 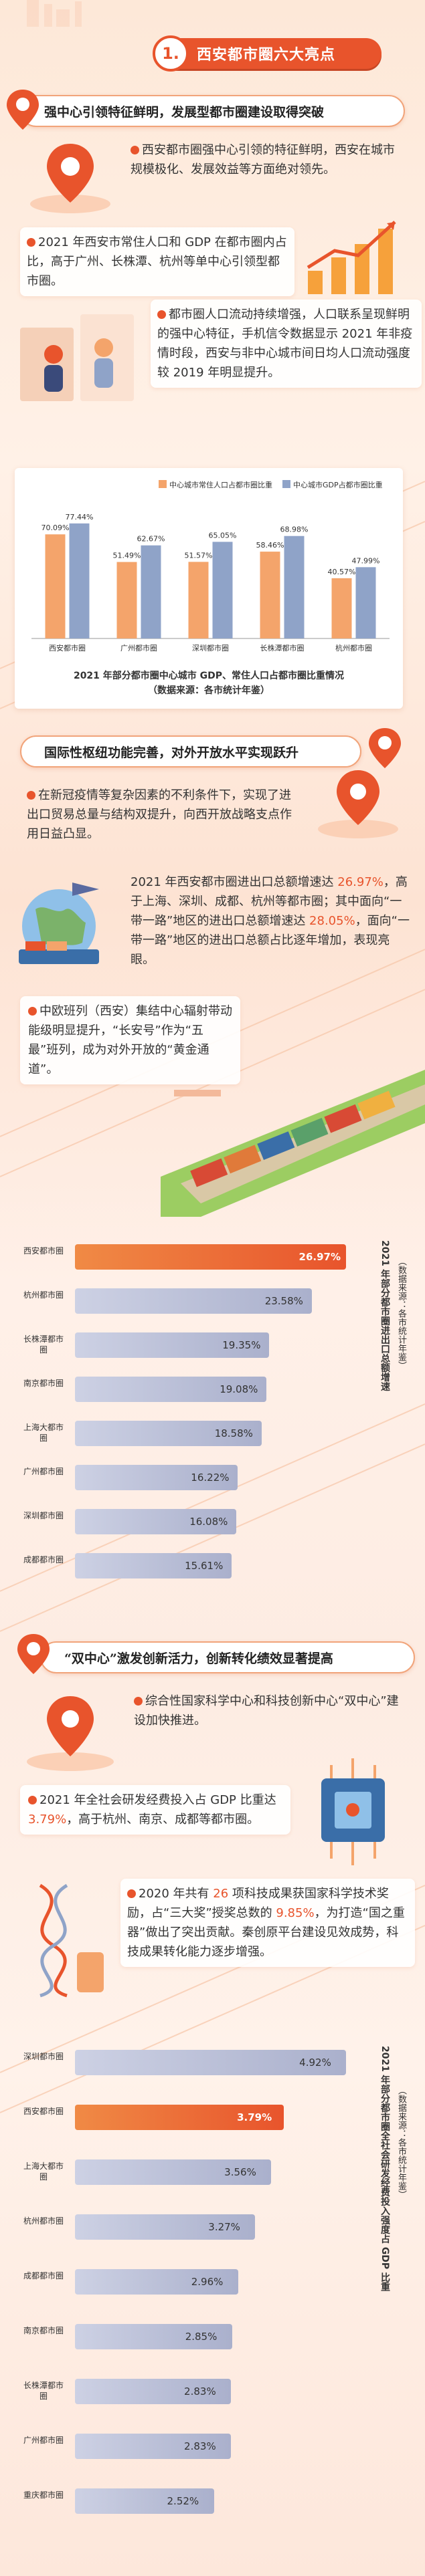 What do you see at coordinates (44, 2275) in the screenshot?
I see `category-label: 成都都市圈` at bounding box center [44, 2275].